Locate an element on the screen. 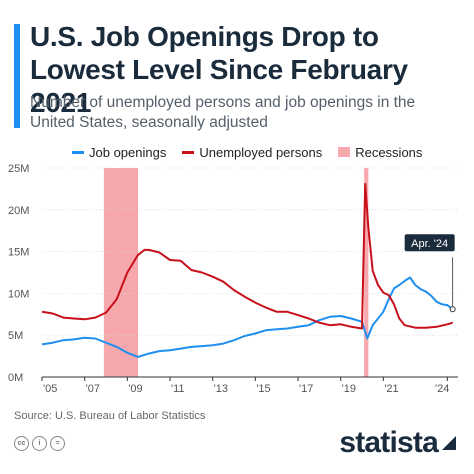 This screenshot has width=474, height=474. y-tick-label-0: 0M is located at coordinates (15, 378).